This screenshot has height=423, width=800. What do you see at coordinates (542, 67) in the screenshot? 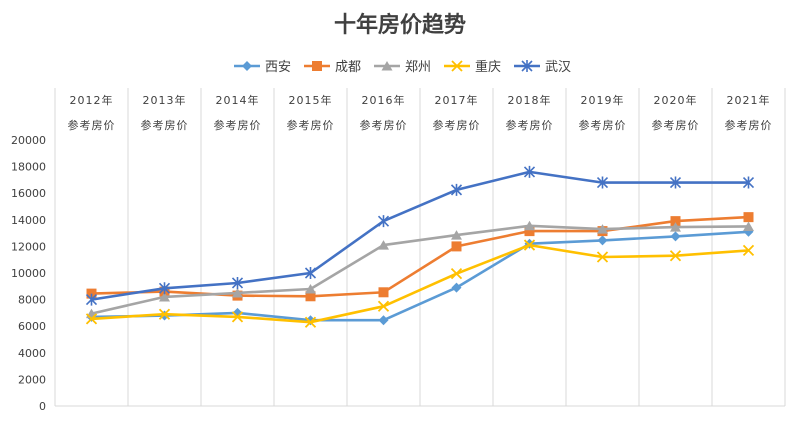
I see `legend-item: 武汉` at bounding box center [542, 67].